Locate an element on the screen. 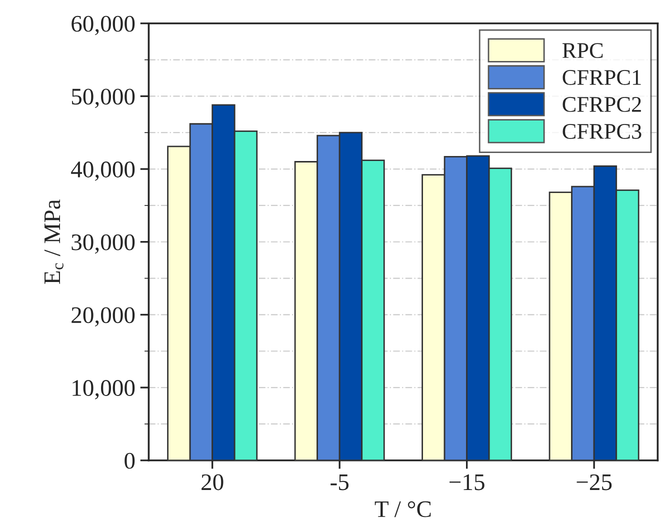 The image size is (661, 531). legend-label: CFRPC2 is located at coordinates (601, 104).